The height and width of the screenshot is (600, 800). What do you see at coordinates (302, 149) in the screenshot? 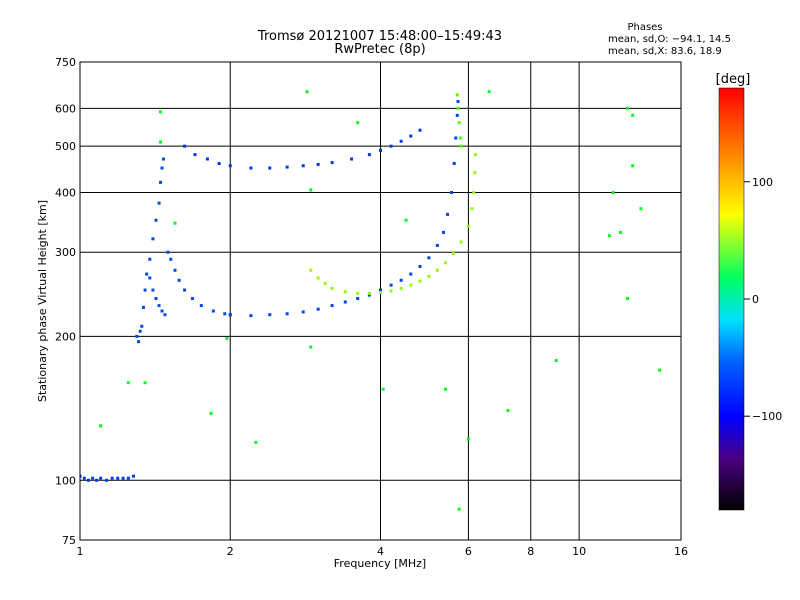
I see `series-o-f2` at bounding box center [302, 149].